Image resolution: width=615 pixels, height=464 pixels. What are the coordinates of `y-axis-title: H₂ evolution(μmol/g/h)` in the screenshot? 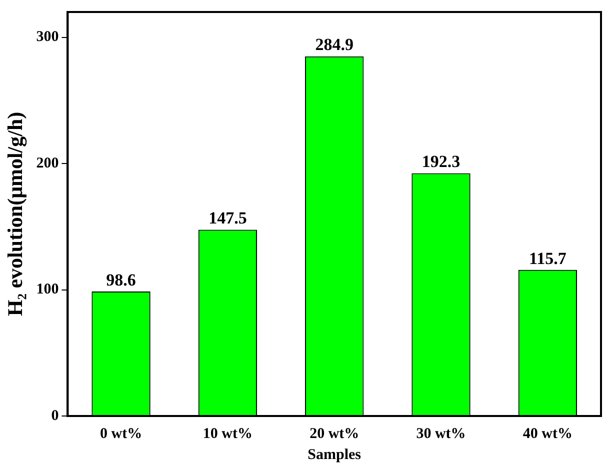 It's located at (15, 214).